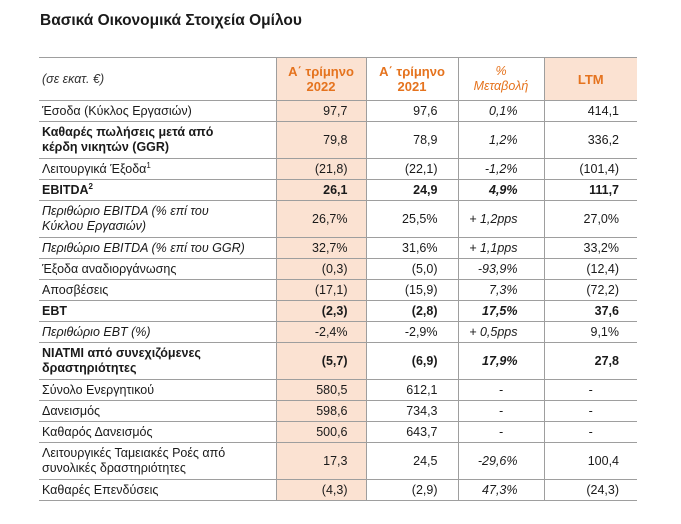  What do you see at coordinates (590, 140) in the screenshot?
I see `value-ltm: 336,2` at bounding box center [590, 140].